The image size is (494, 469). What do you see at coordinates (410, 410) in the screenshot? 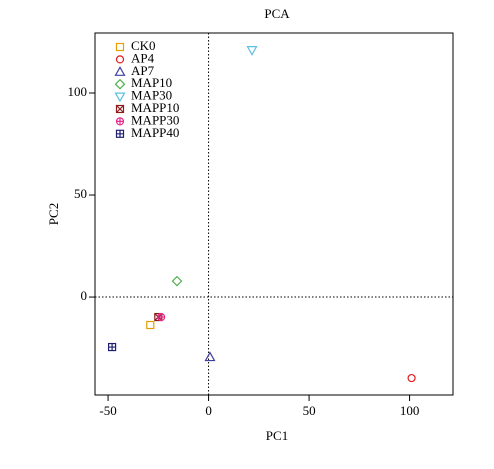
I see `x-tick-label: 100` at bounding box center [410, 410].